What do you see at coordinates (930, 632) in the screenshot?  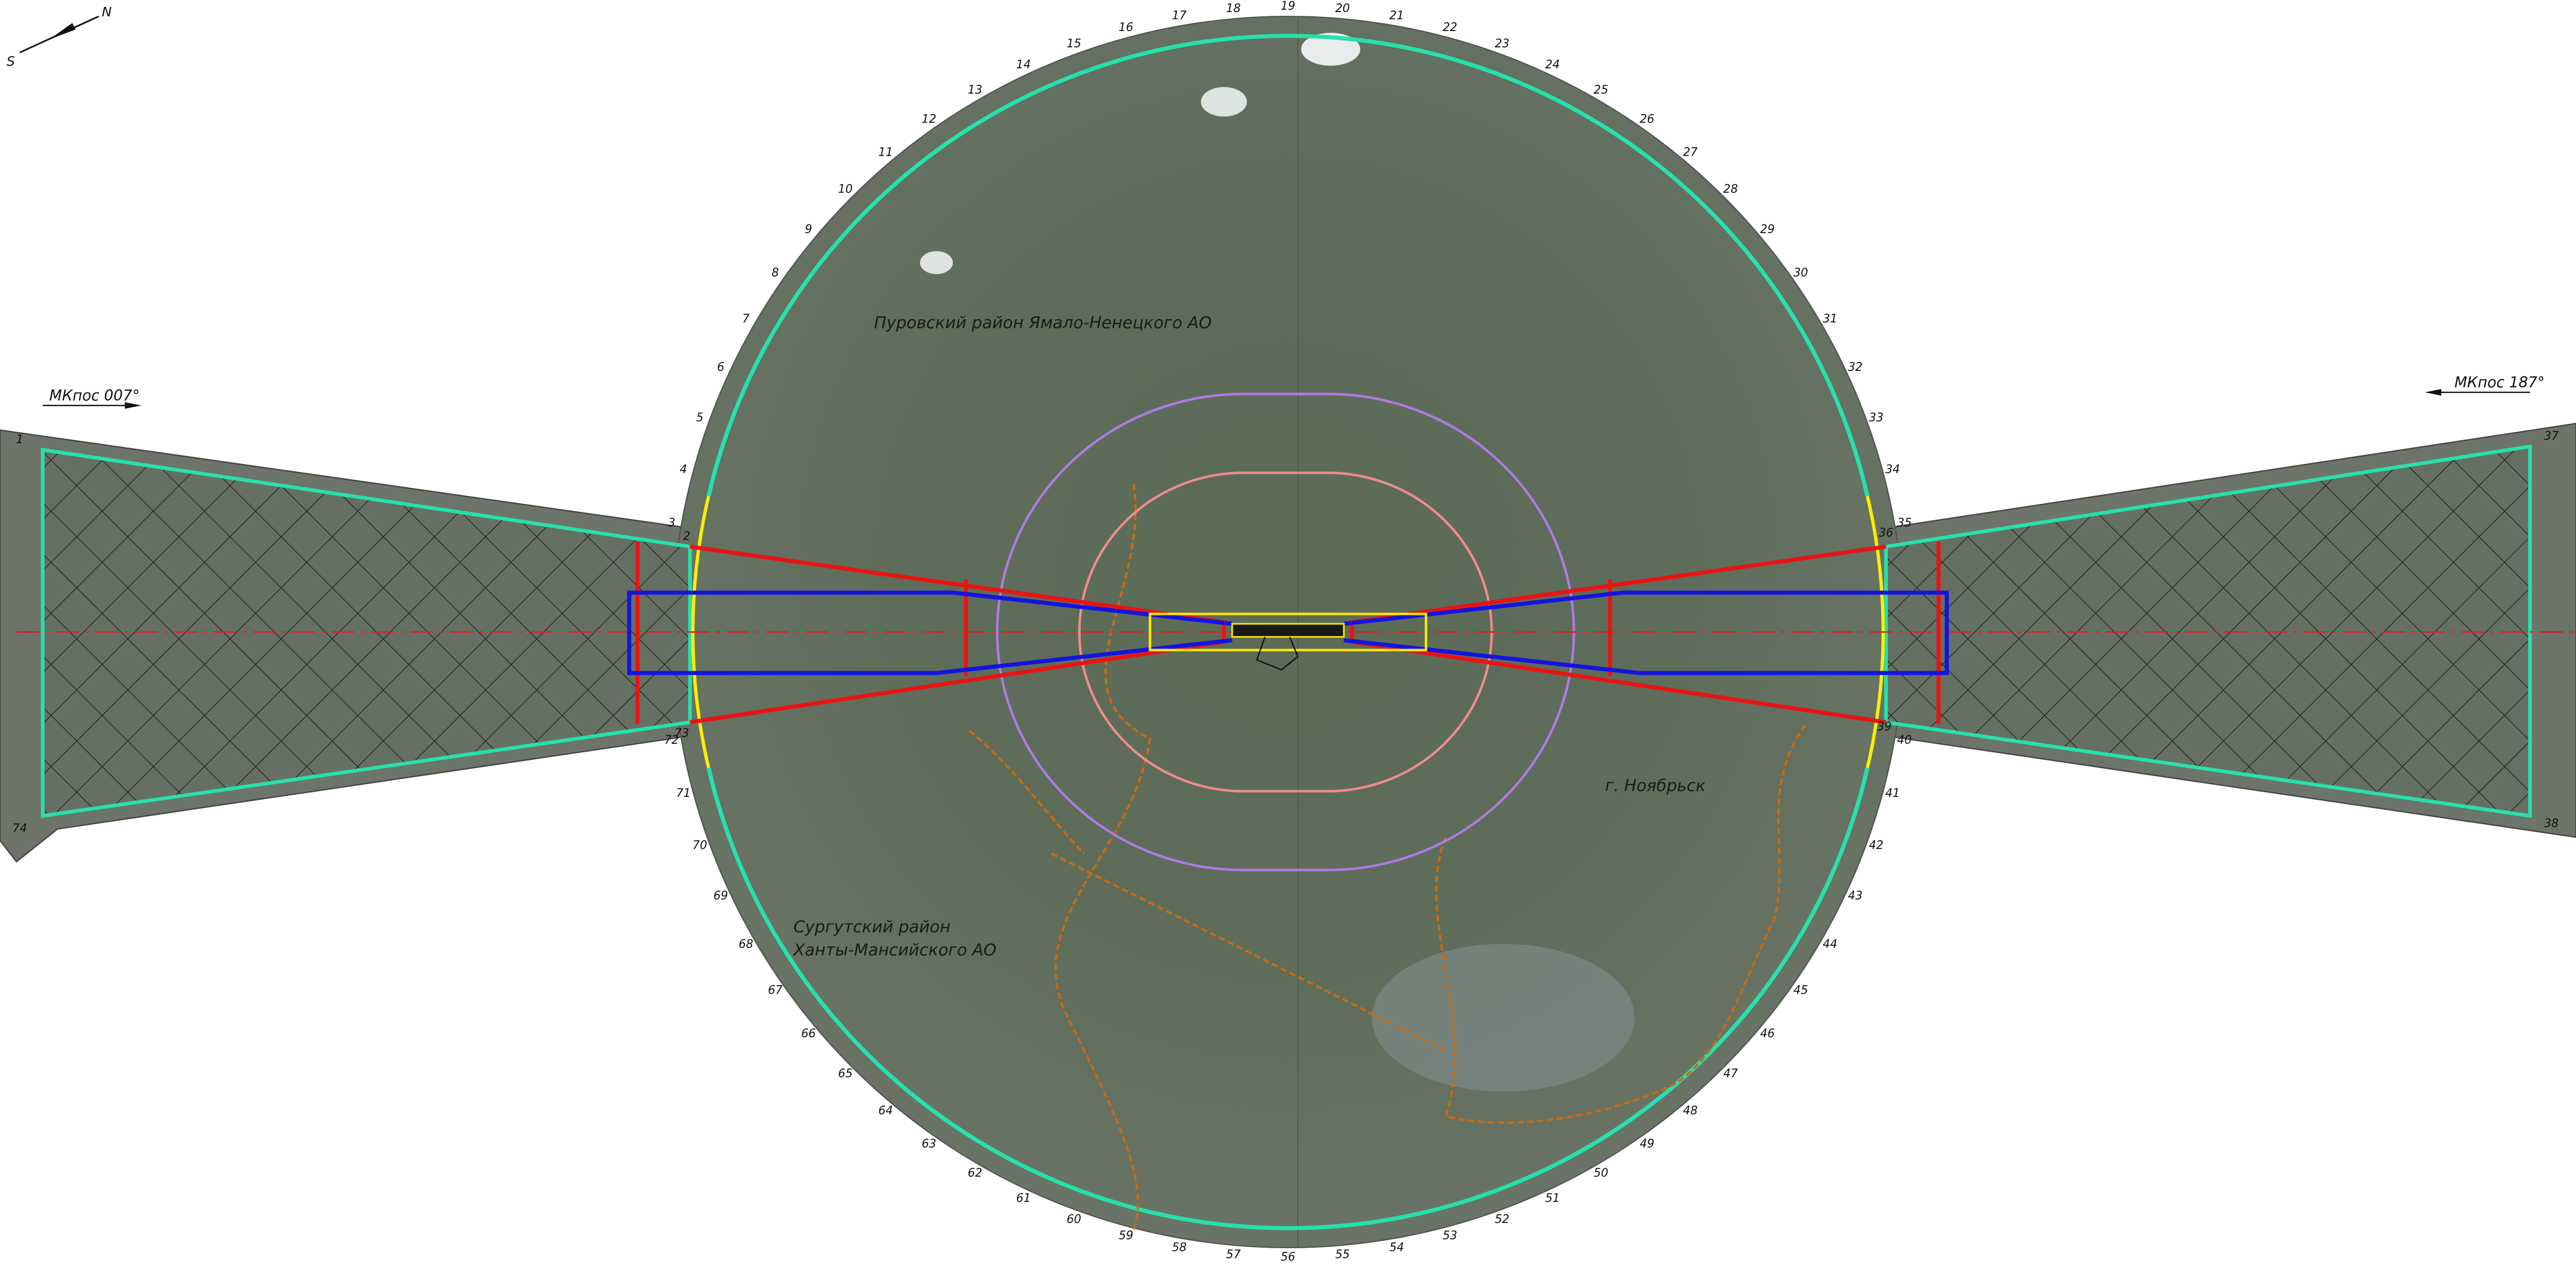 I see `left-blue-zone` at bounding box center [930, 632].